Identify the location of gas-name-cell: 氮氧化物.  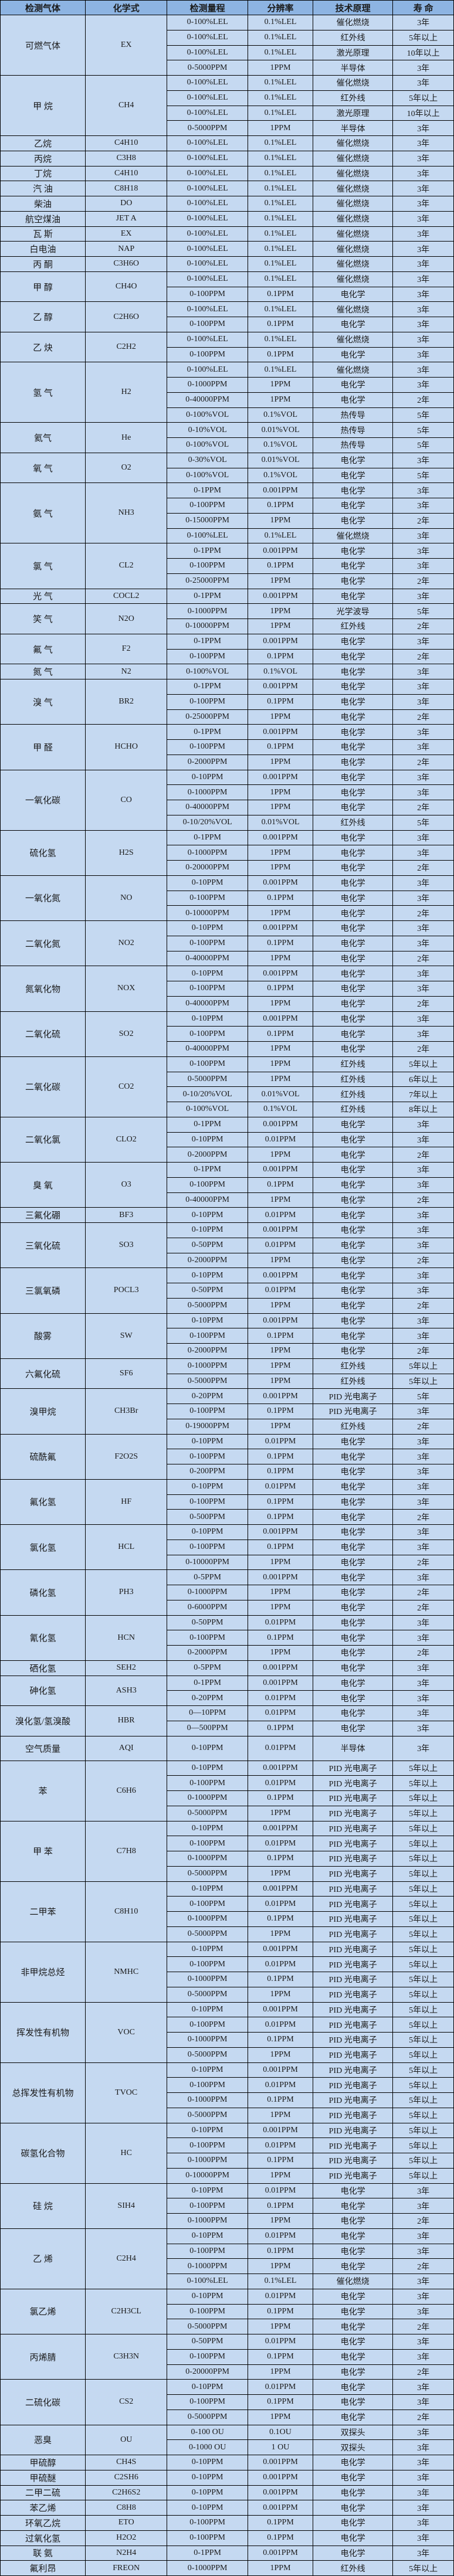
(43, 989).